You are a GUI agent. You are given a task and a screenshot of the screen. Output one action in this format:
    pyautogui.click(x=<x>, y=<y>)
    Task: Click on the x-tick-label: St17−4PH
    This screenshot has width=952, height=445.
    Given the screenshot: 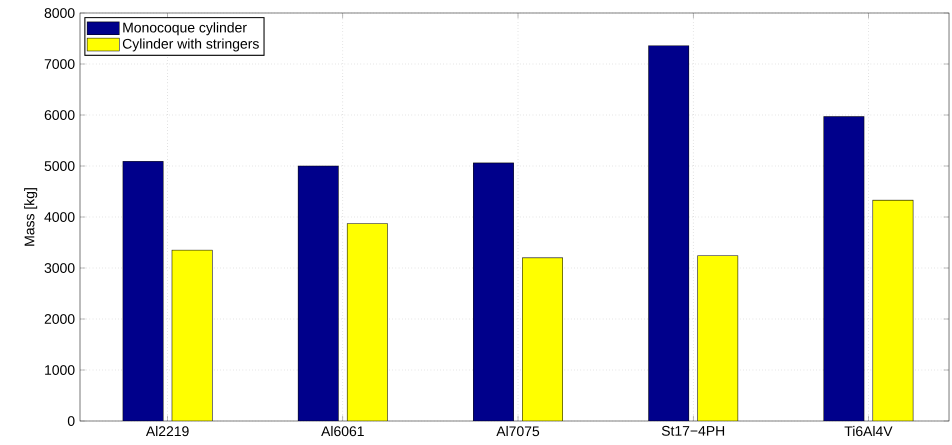 What is the action you would take?
    pyautogui.click(x=693, y=431)
    